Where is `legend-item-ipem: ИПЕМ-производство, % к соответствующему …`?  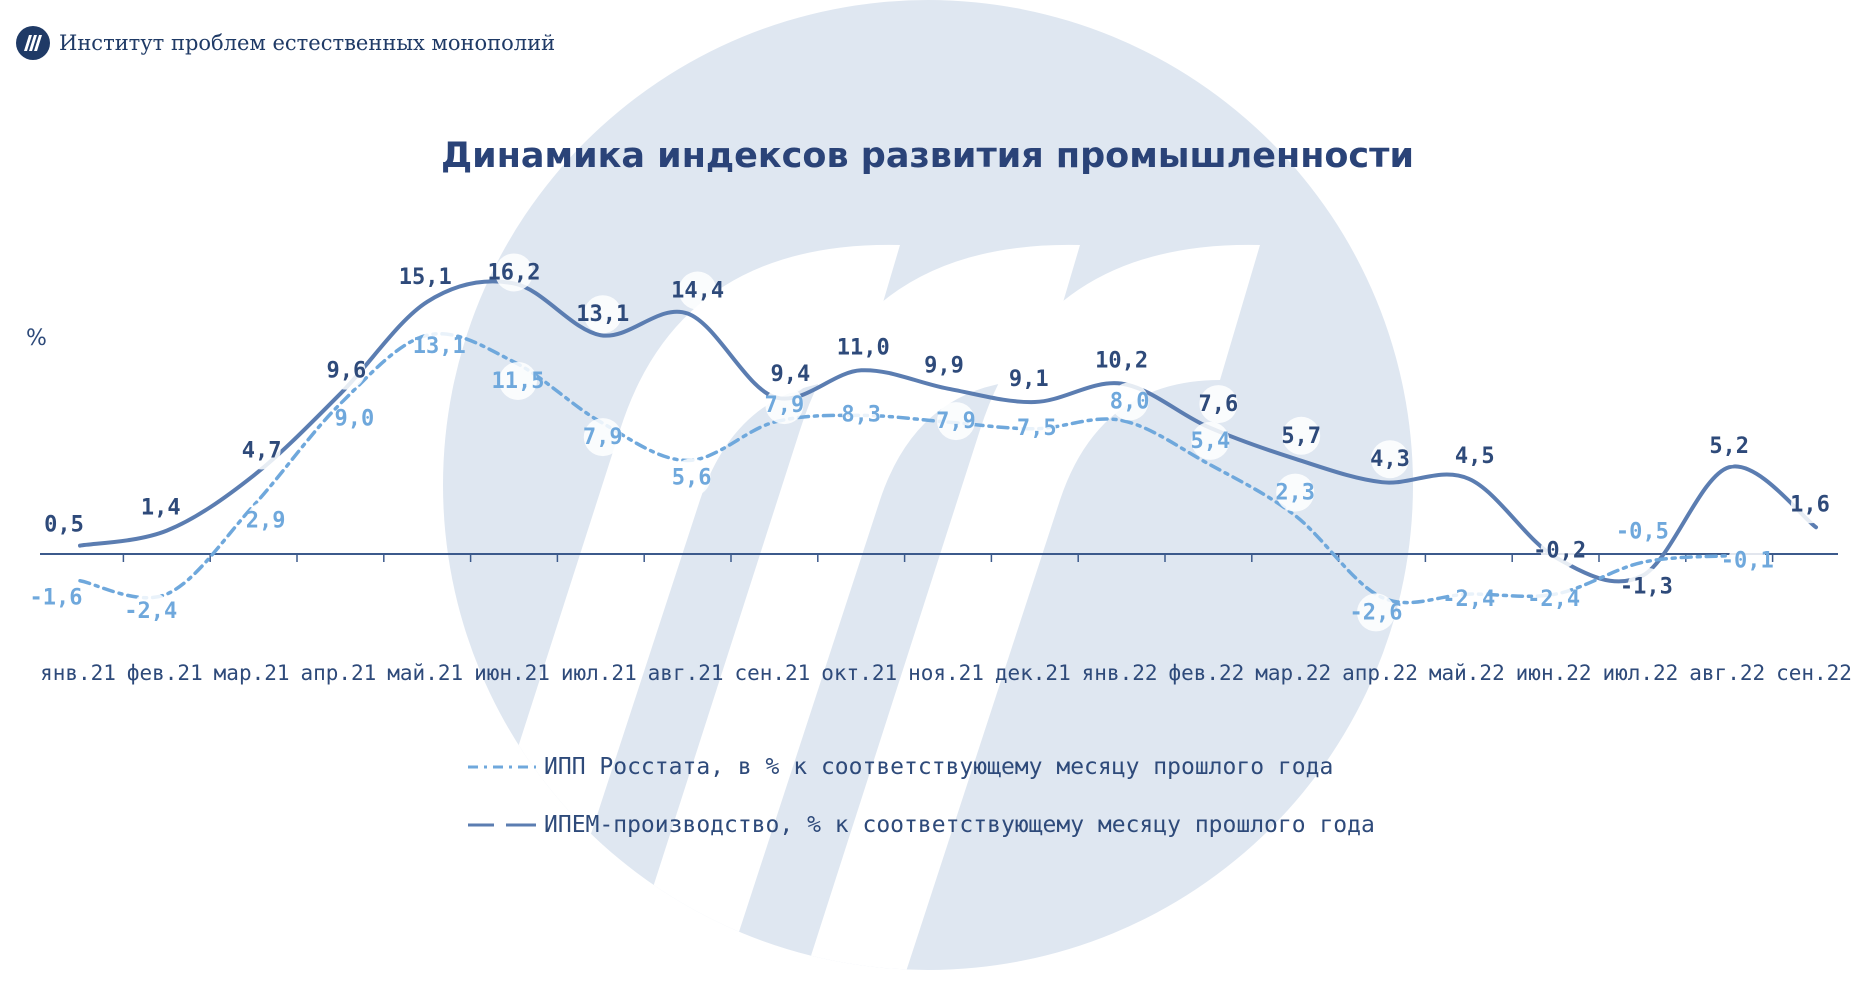 legend-item-ipem: ИПЕМ-производство, % к соответствующему … is located at coordinates (920, 825).